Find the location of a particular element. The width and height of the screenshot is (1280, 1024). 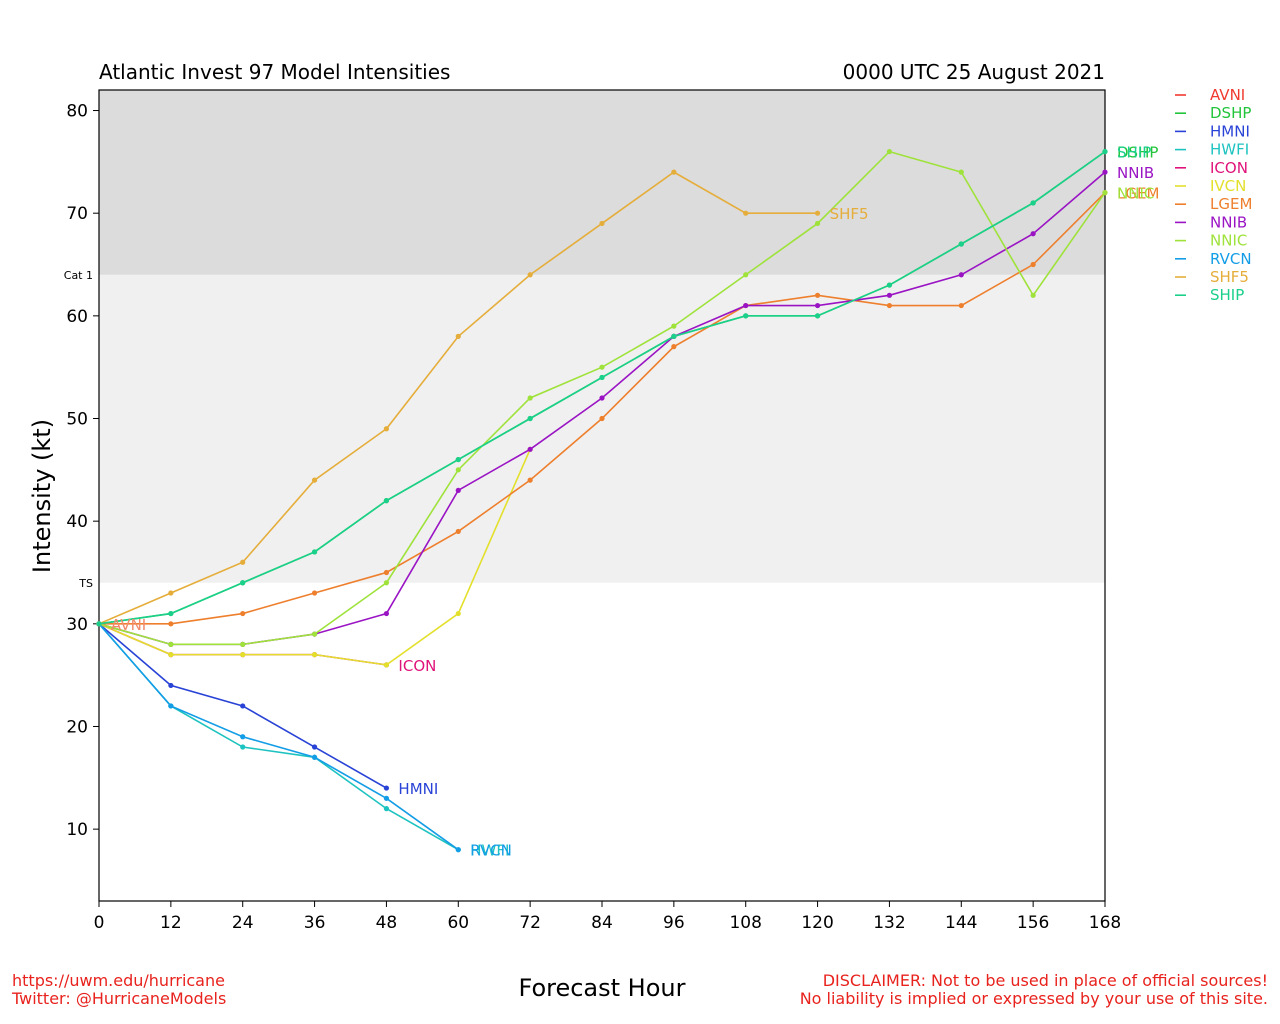

end-label-icon: ICON is located at coordinates (417, 666).